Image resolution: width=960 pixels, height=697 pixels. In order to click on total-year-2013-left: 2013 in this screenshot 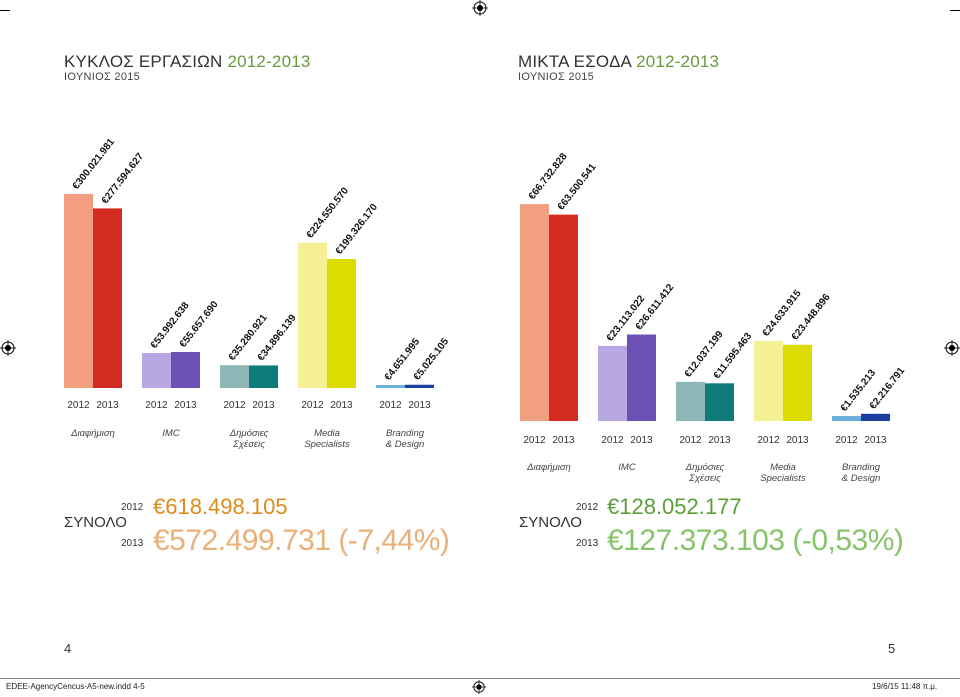, I will do `click(132, 543)`.